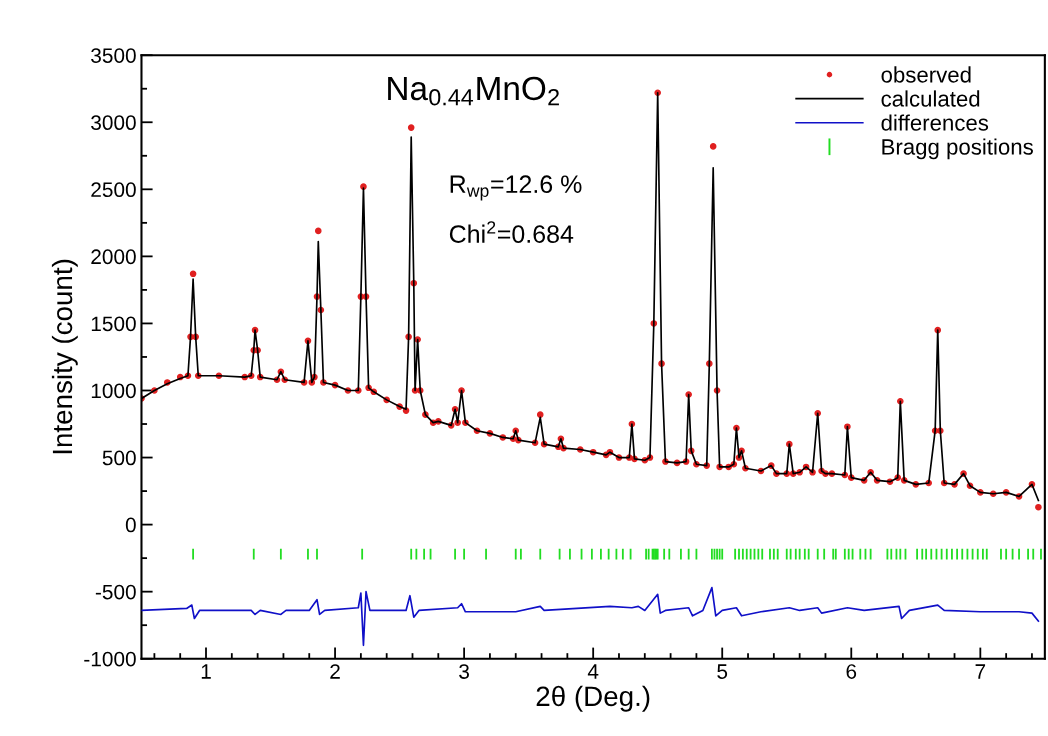  Describe the element at coordinates (130, 525) in the screenshot. I see `y-tick-label: 0` at that location.